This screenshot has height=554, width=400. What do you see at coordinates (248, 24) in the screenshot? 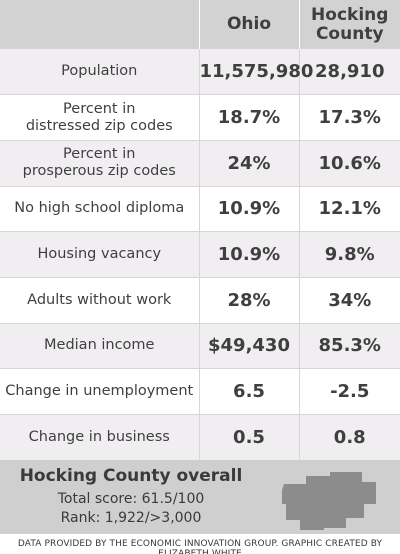
I see `header-ohio: Ohio` at bounding box center [248, 24].